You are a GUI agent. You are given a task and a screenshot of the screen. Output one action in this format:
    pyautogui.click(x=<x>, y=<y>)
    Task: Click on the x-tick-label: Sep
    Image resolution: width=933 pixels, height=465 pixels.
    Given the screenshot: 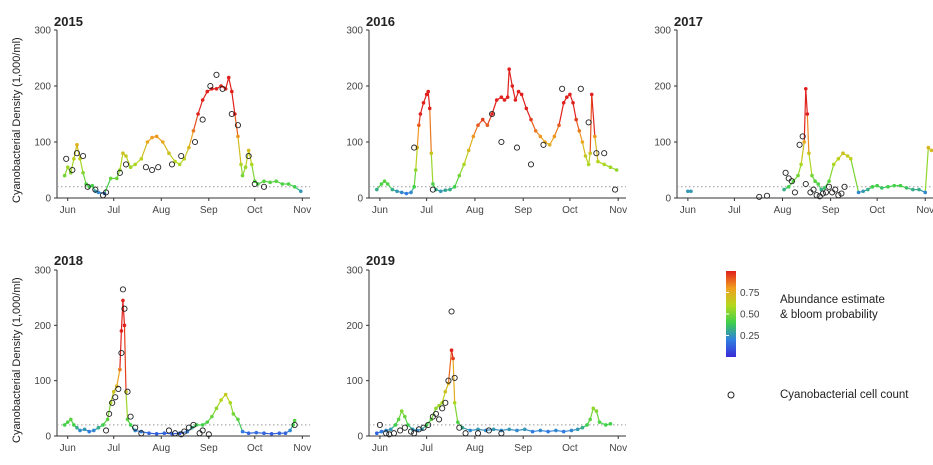 What is the action you would take?
    pyautogui.click(x=209, y=210)
    